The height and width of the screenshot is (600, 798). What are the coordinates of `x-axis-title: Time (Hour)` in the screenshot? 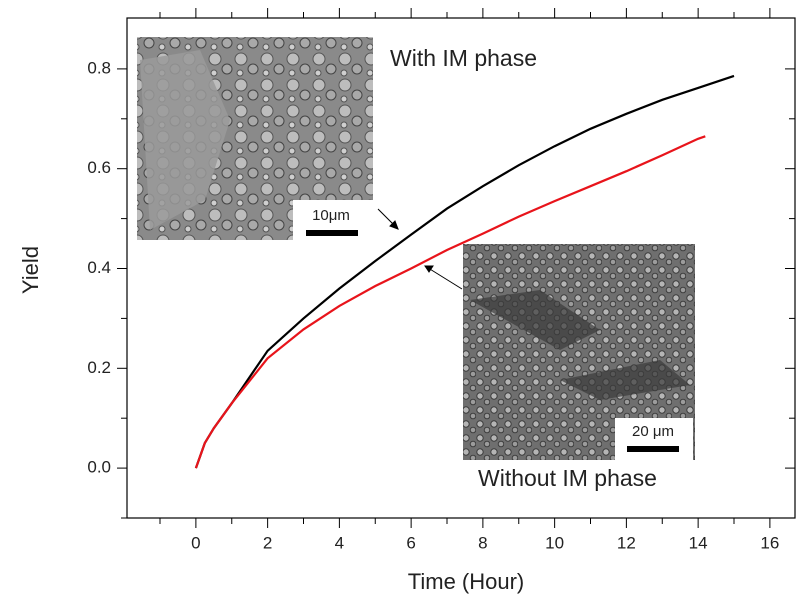 It's located at (466, 581).